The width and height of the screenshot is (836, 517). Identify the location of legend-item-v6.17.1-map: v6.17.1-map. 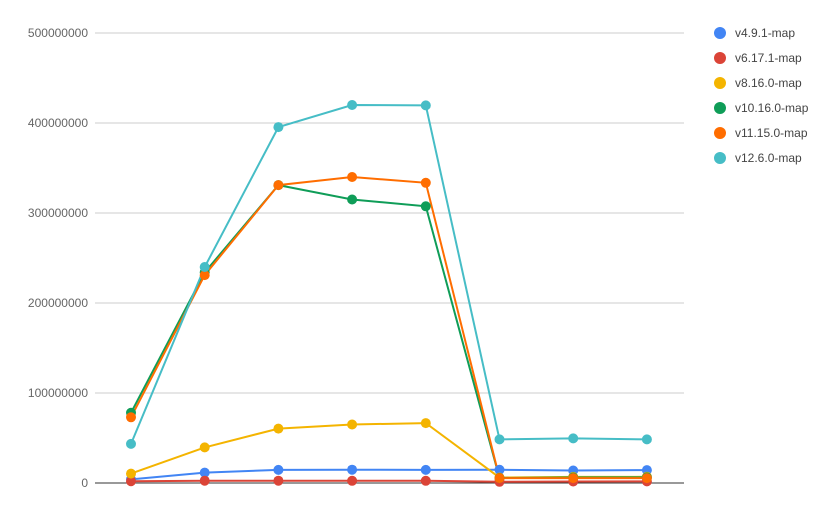
(758, 58).